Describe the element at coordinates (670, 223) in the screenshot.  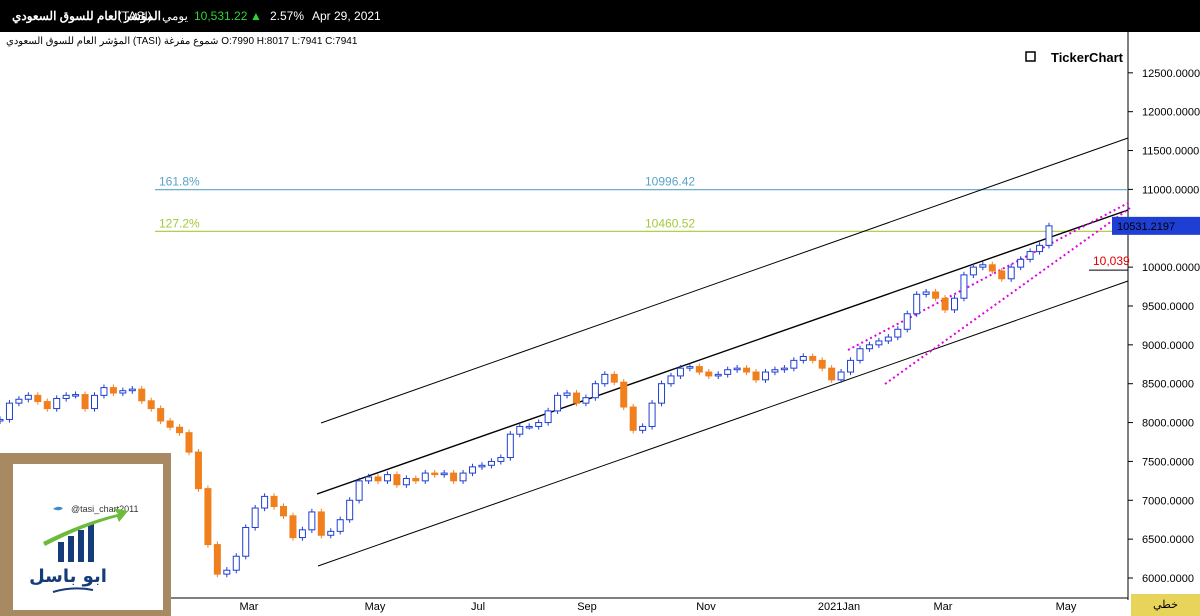
I see `fib-level-value: 10460.52` at that location.